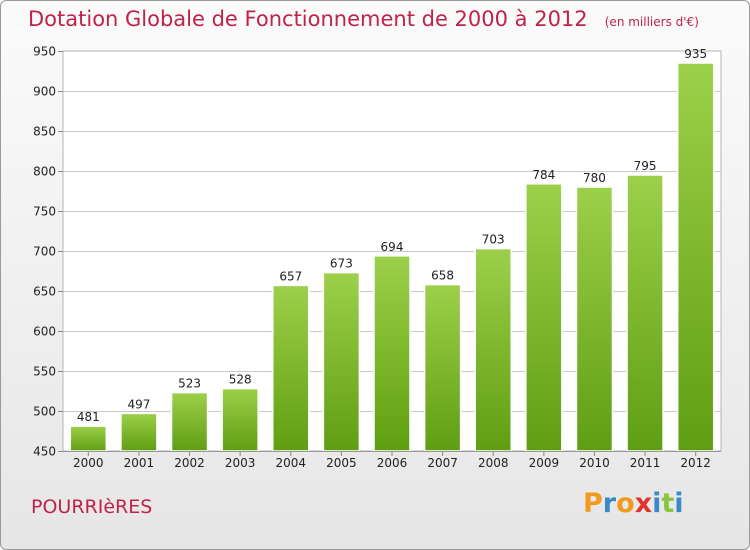 Image resolution: width=750 pixels, height=550 pixels. Describe the element at coordinates (44, 412) in the screenshot. I see `y-tick-label: 500` at that location.